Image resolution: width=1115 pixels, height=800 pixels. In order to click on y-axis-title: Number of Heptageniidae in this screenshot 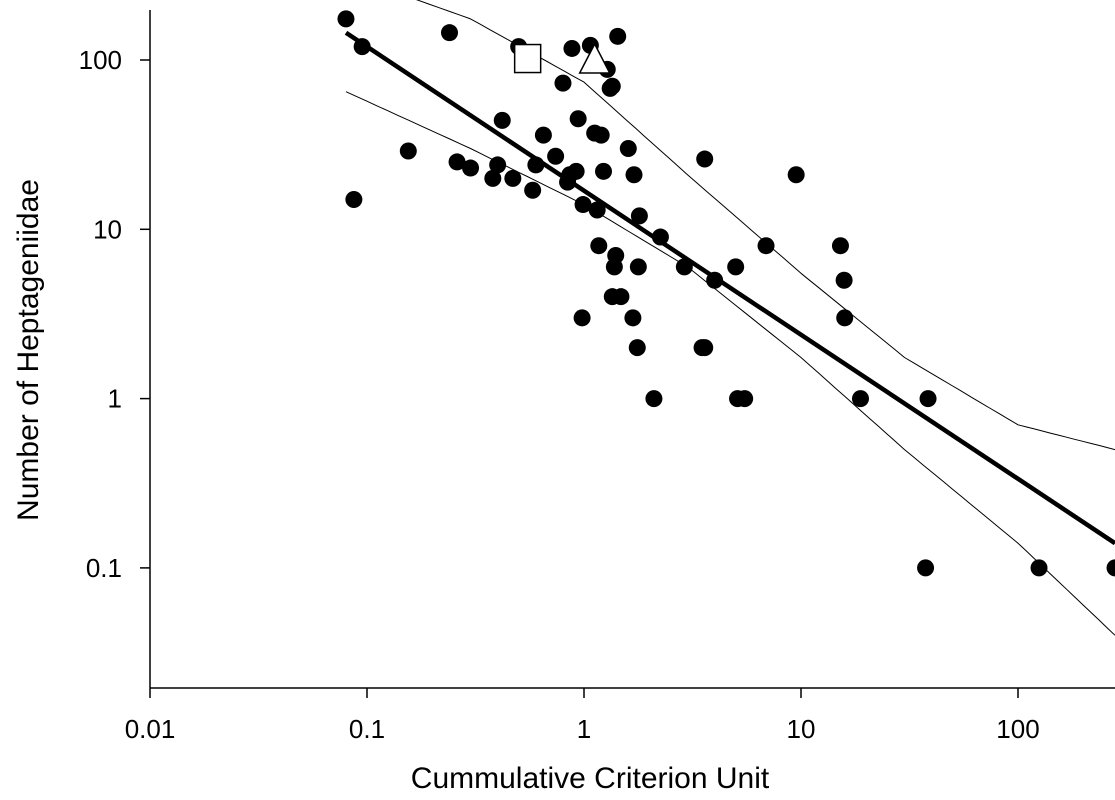, I will do `click(28, 350)`.